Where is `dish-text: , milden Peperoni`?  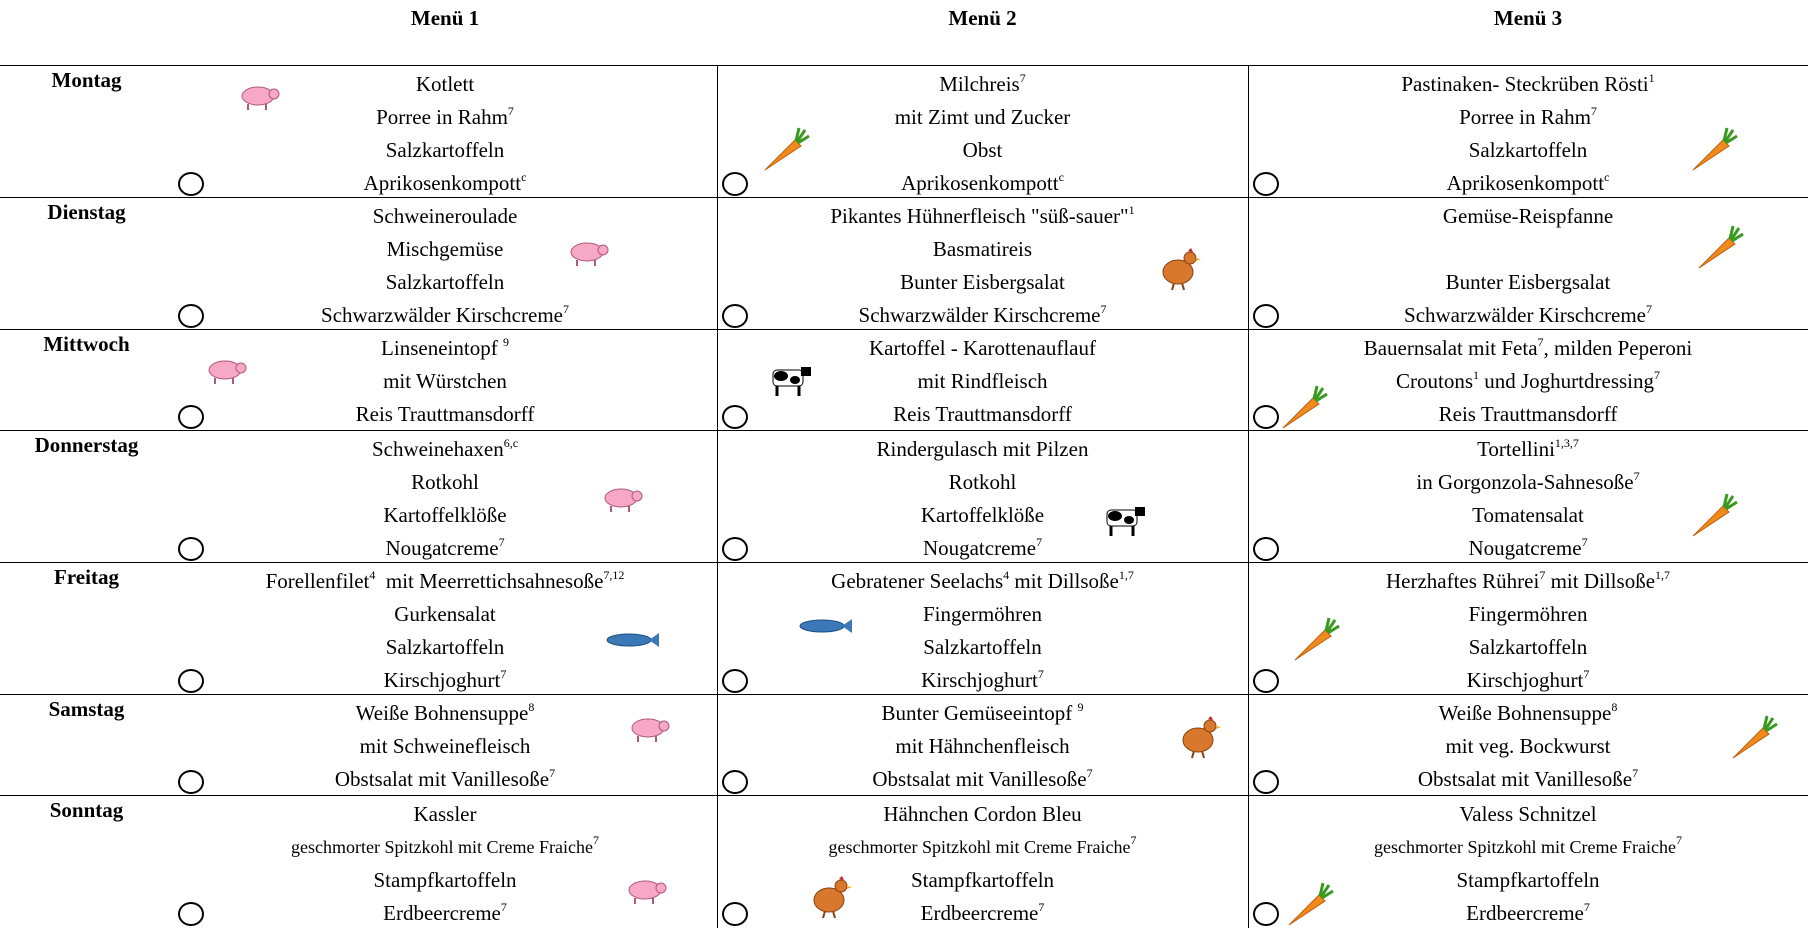 dish-text: , milden Peperoni is located at coordinates (1618, 348).